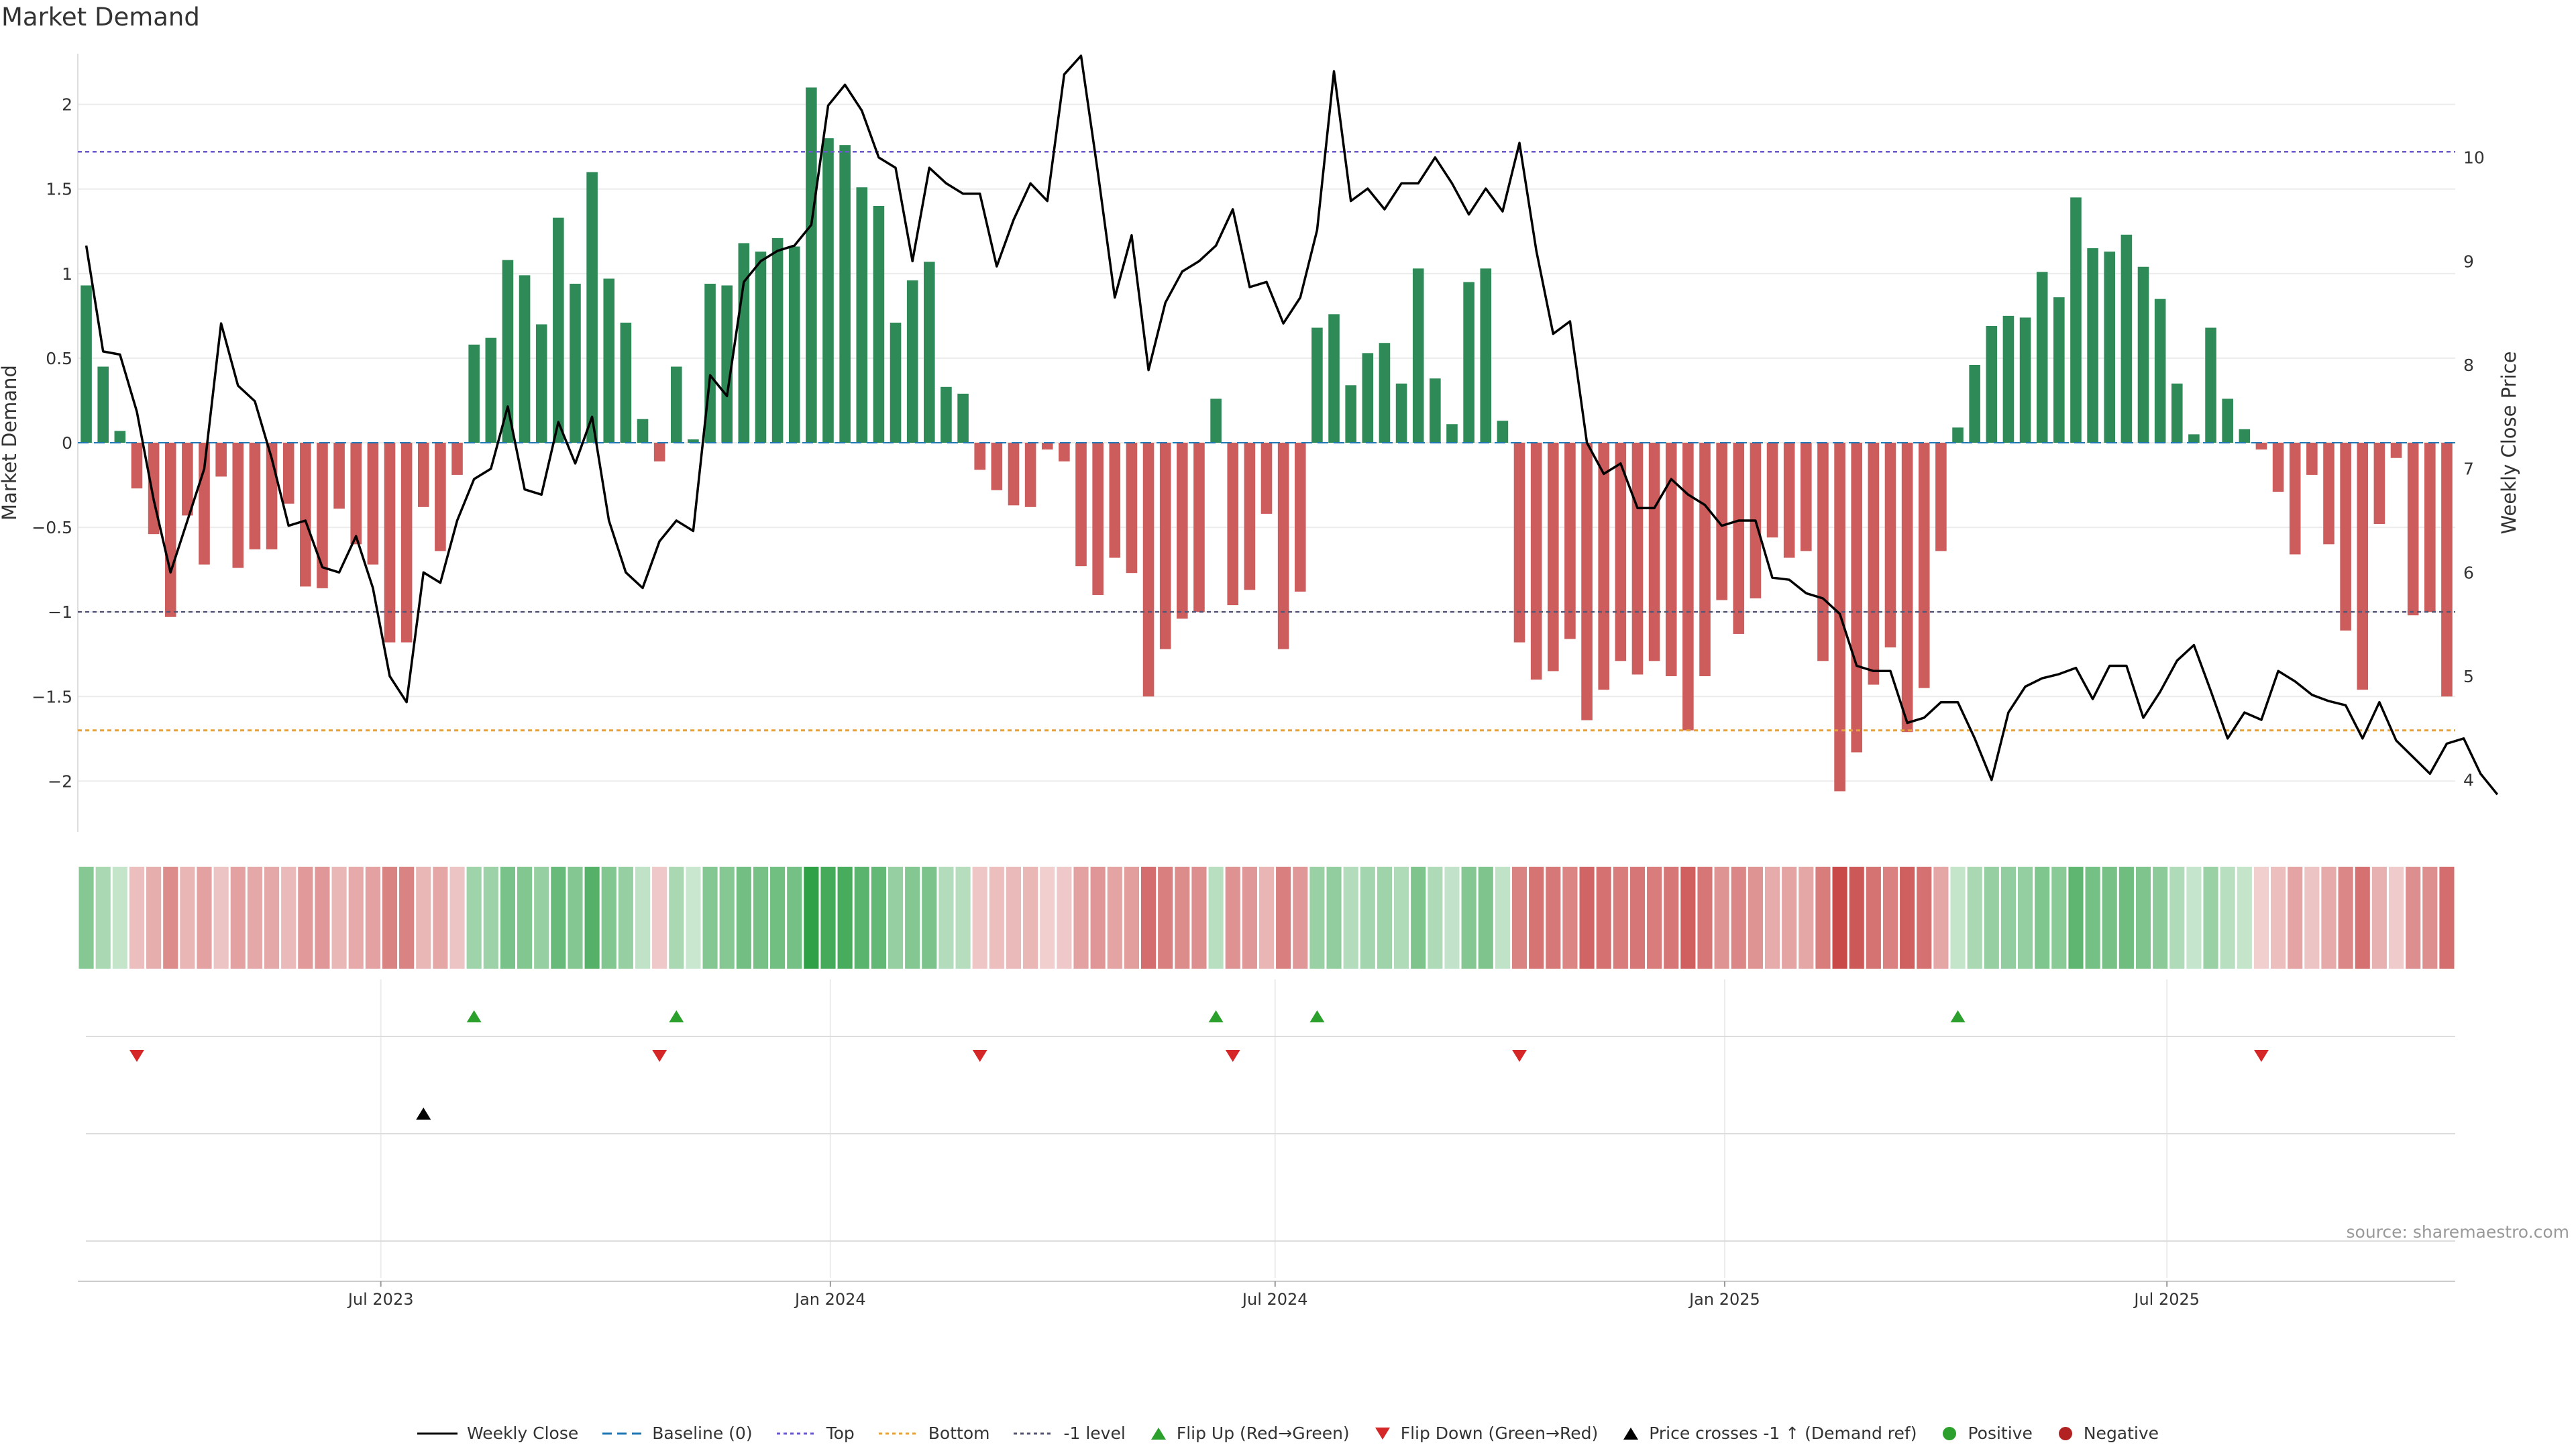  What do you see at coordinates (796, 1433) in the screenshot?
I see `legend-symbol-top` at bounding box center [796, 1433].